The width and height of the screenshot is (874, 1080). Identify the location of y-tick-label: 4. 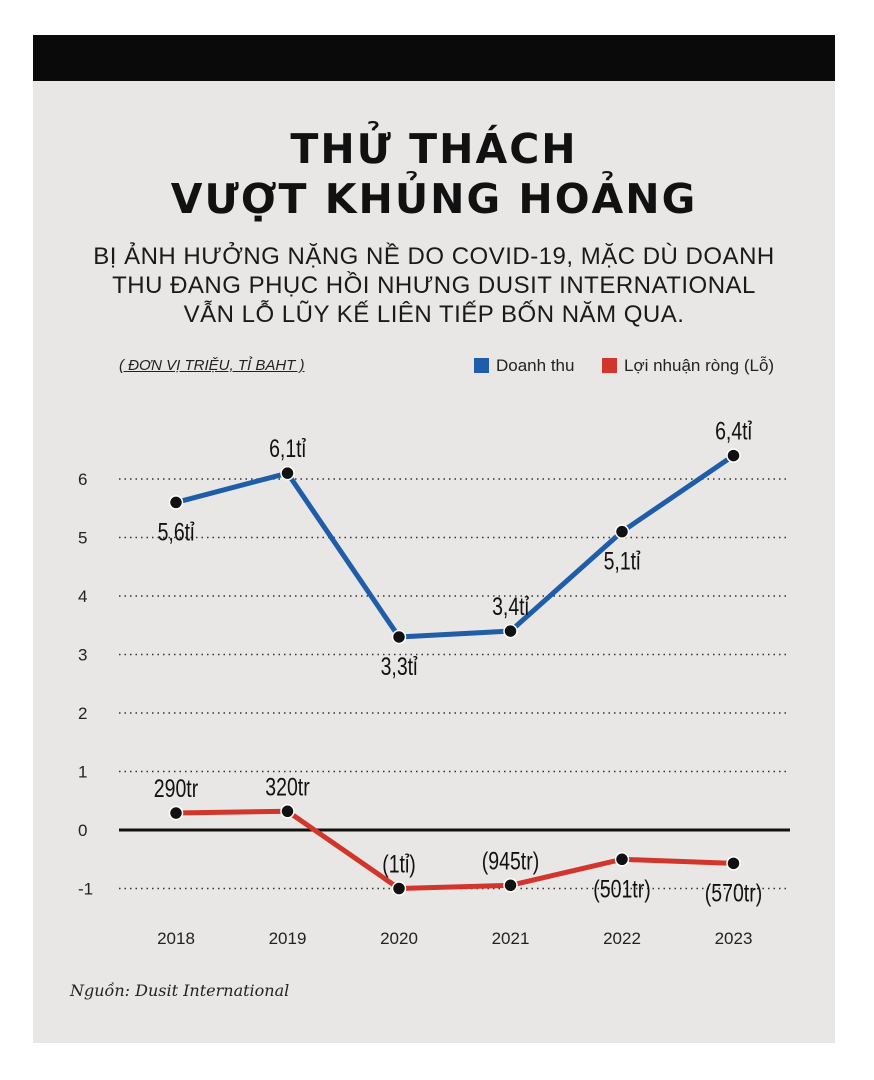
(82, 596).